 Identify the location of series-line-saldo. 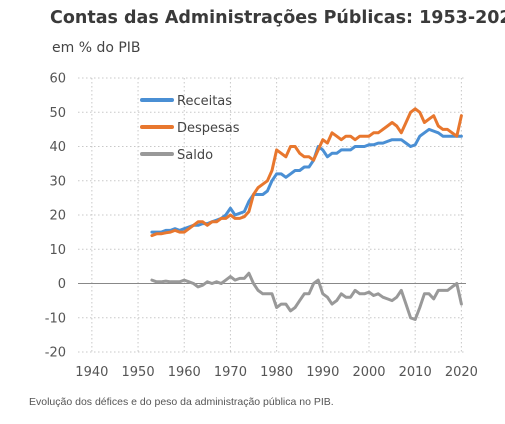
(306, 296).